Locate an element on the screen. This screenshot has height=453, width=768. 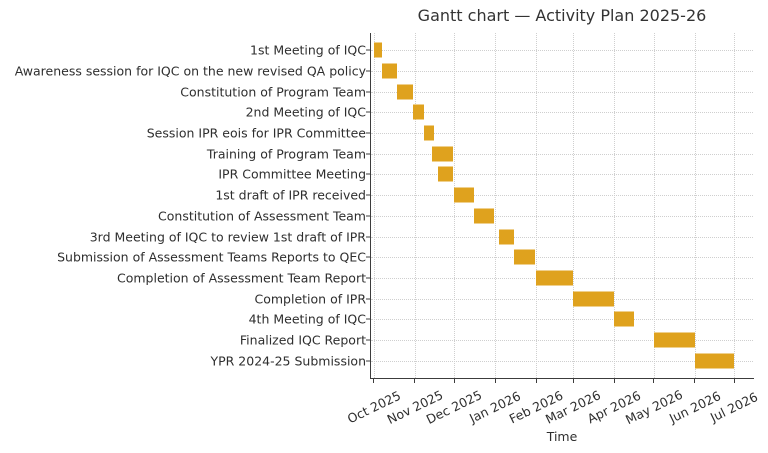
y-tick-label: Completion of Assessment Team Report is located at coordinates (241, 278).